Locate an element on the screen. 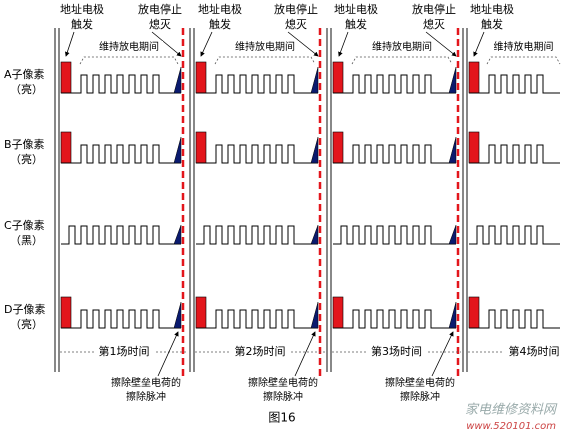  field-label: 第1场时间 is located at coordinates (124, 351).